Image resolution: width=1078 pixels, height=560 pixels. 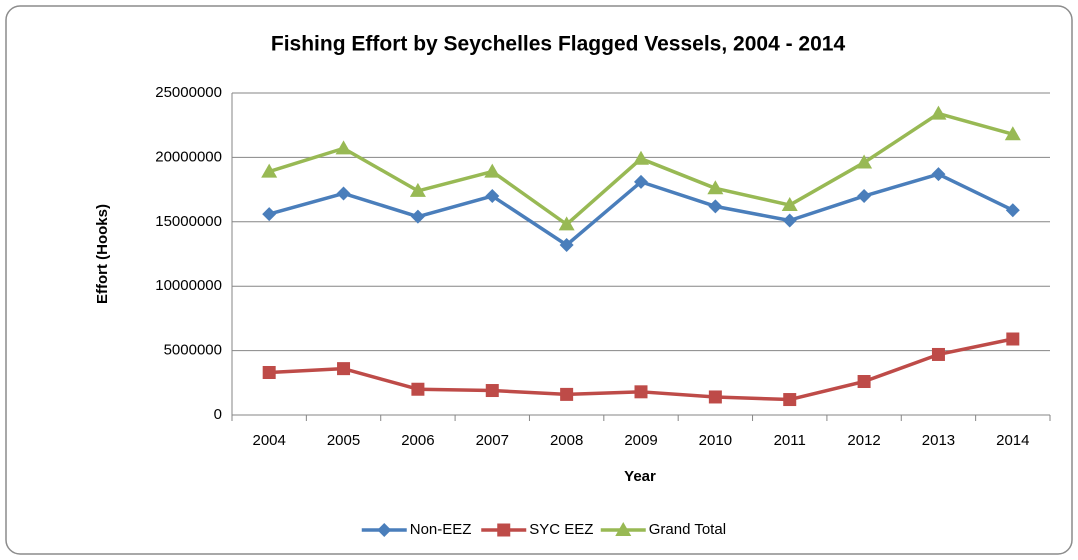 What do you see at coordinates (193, 350) in the screenshot?
I see `y-tick-label: 5000000` at bounding box center [193, 350].